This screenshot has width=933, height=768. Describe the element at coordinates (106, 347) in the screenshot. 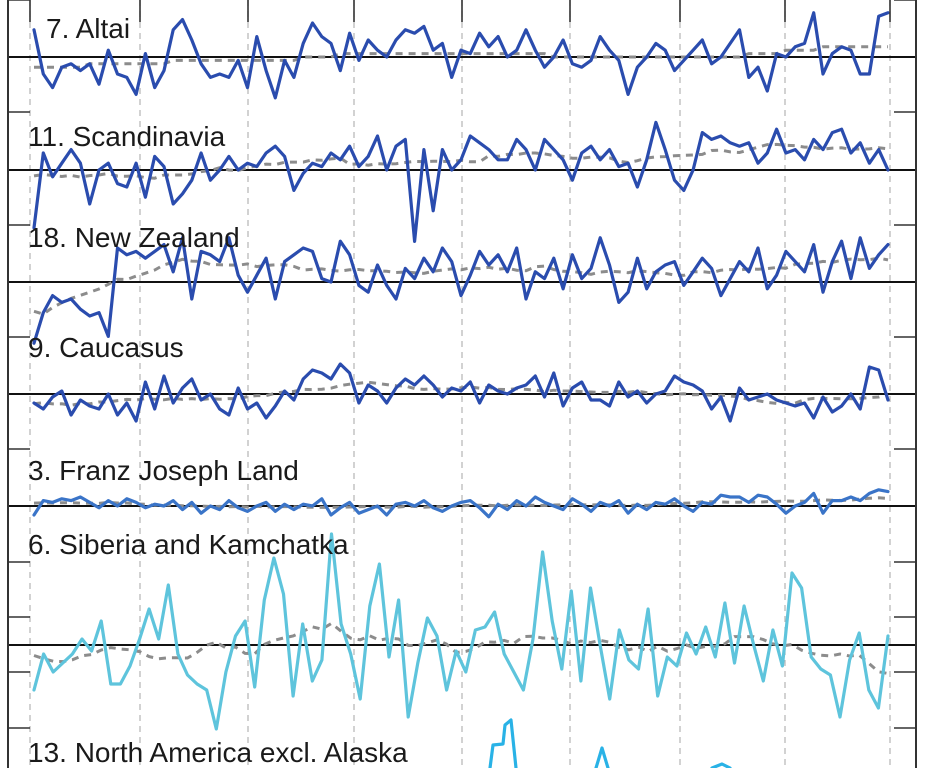

I see `panel-label-3: 9. Caucasus` at that location.